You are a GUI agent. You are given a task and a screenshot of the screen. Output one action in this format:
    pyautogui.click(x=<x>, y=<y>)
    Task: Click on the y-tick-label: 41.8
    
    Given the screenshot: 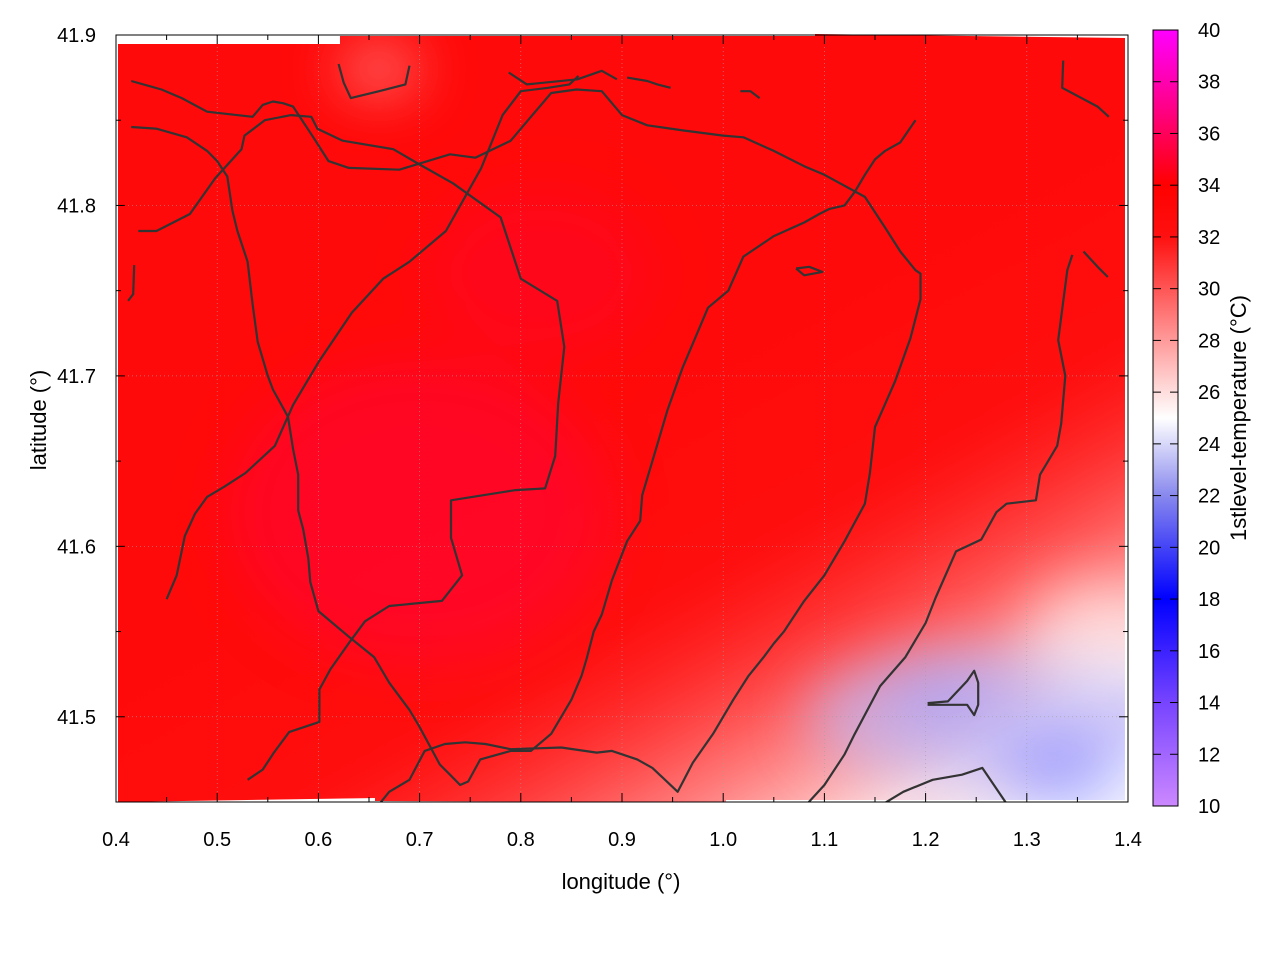 What is the action you would take?
    pyautogui.click(x=76, y=206)
    